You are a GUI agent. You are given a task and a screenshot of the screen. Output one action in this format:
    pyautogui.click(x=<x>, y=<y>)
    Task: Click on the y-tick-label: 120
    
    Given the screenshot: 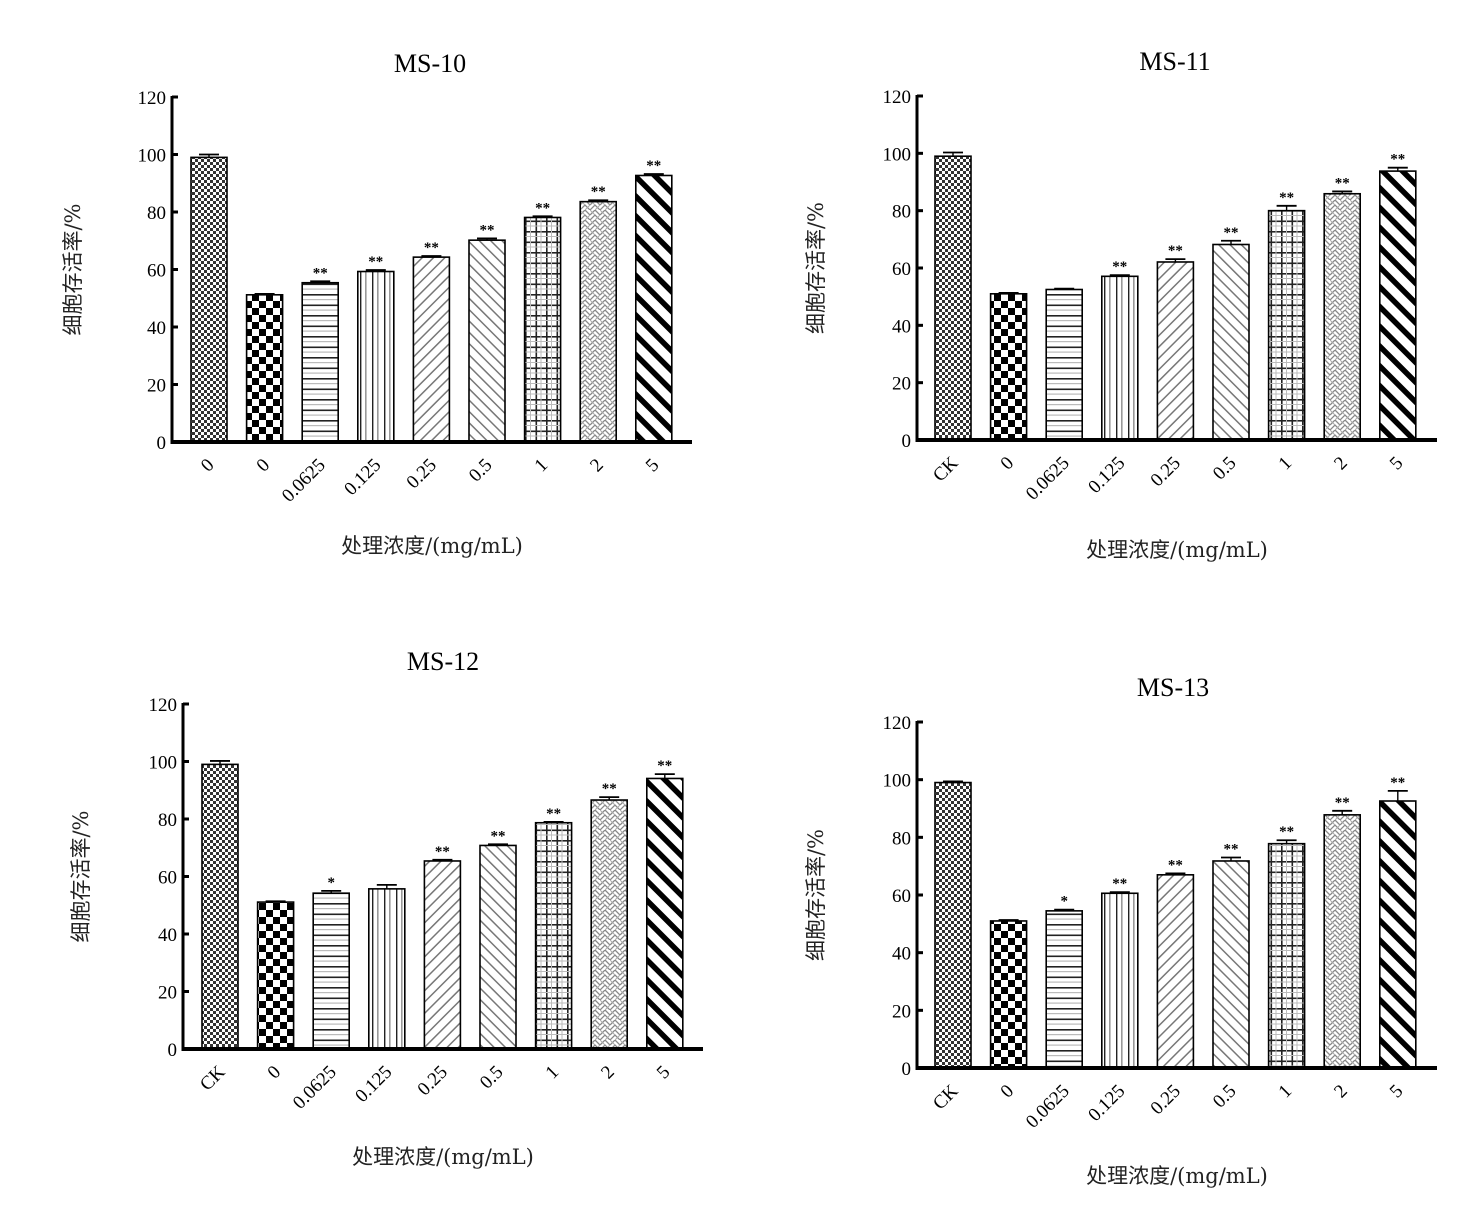 What is the action you would take?
    pyautogui.click(x=897, y=97)
    